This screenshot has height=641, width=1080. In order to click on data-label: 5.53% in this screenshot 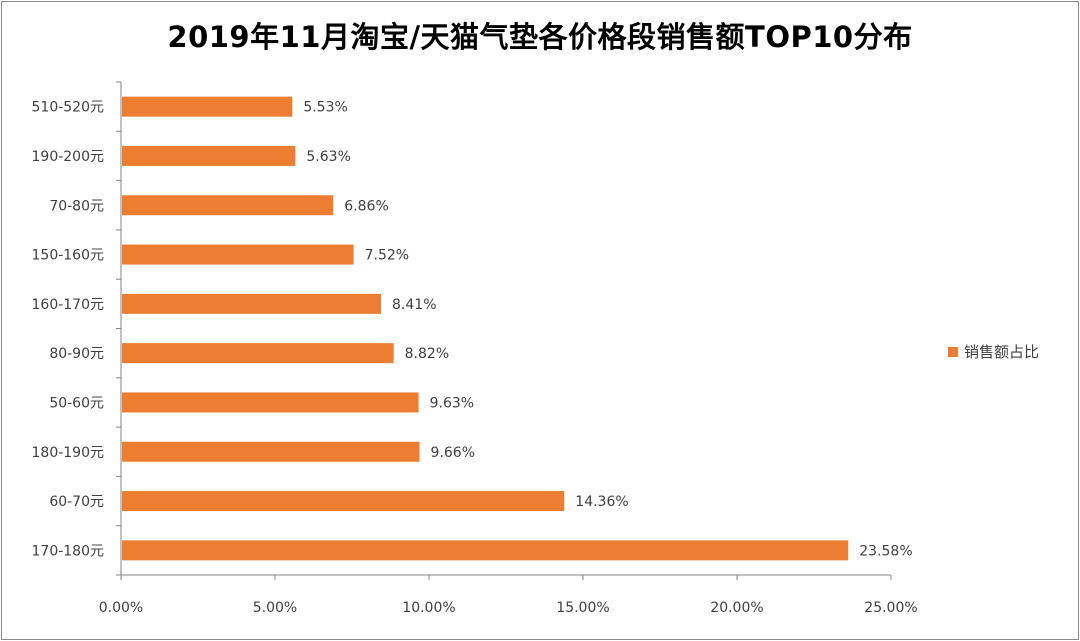, I will do `click(325, 108)`.